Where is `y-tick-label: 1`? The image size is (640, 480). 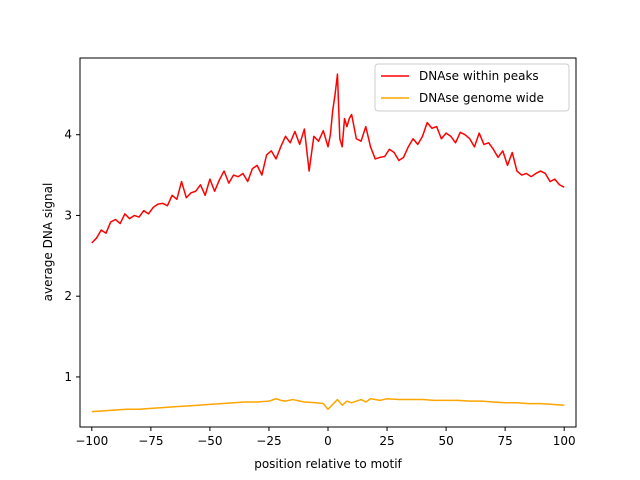 y-tick-label: 1 is located at coordinates (68, 377).